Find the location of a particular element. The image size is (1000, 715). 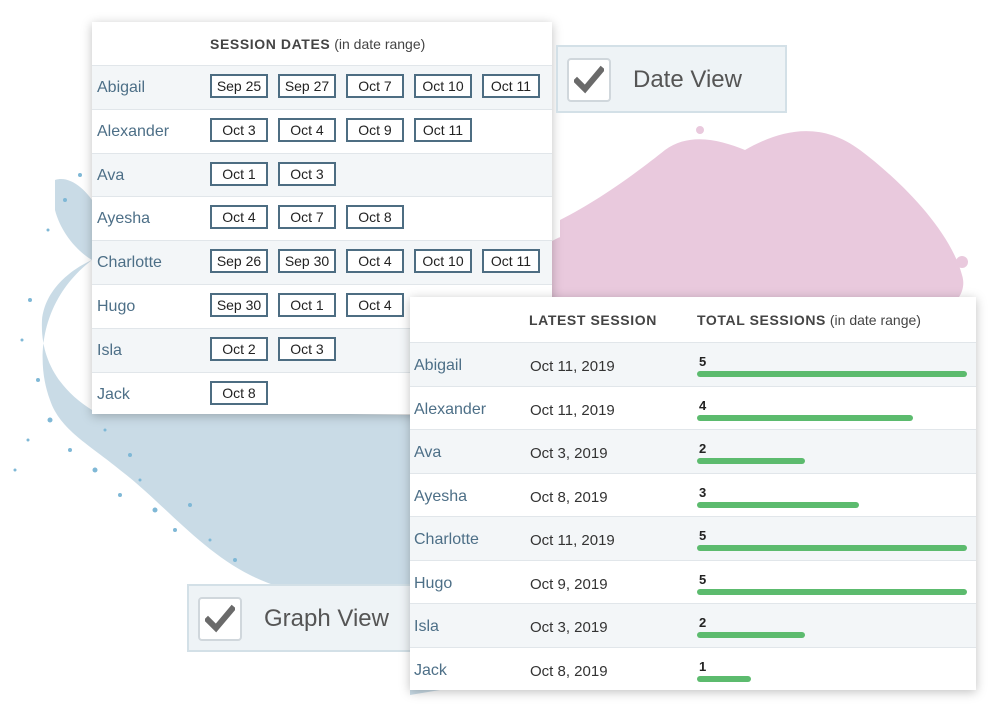

session-dates-header: SESSION DATES (in date range) is located at coordinates (322, 43).